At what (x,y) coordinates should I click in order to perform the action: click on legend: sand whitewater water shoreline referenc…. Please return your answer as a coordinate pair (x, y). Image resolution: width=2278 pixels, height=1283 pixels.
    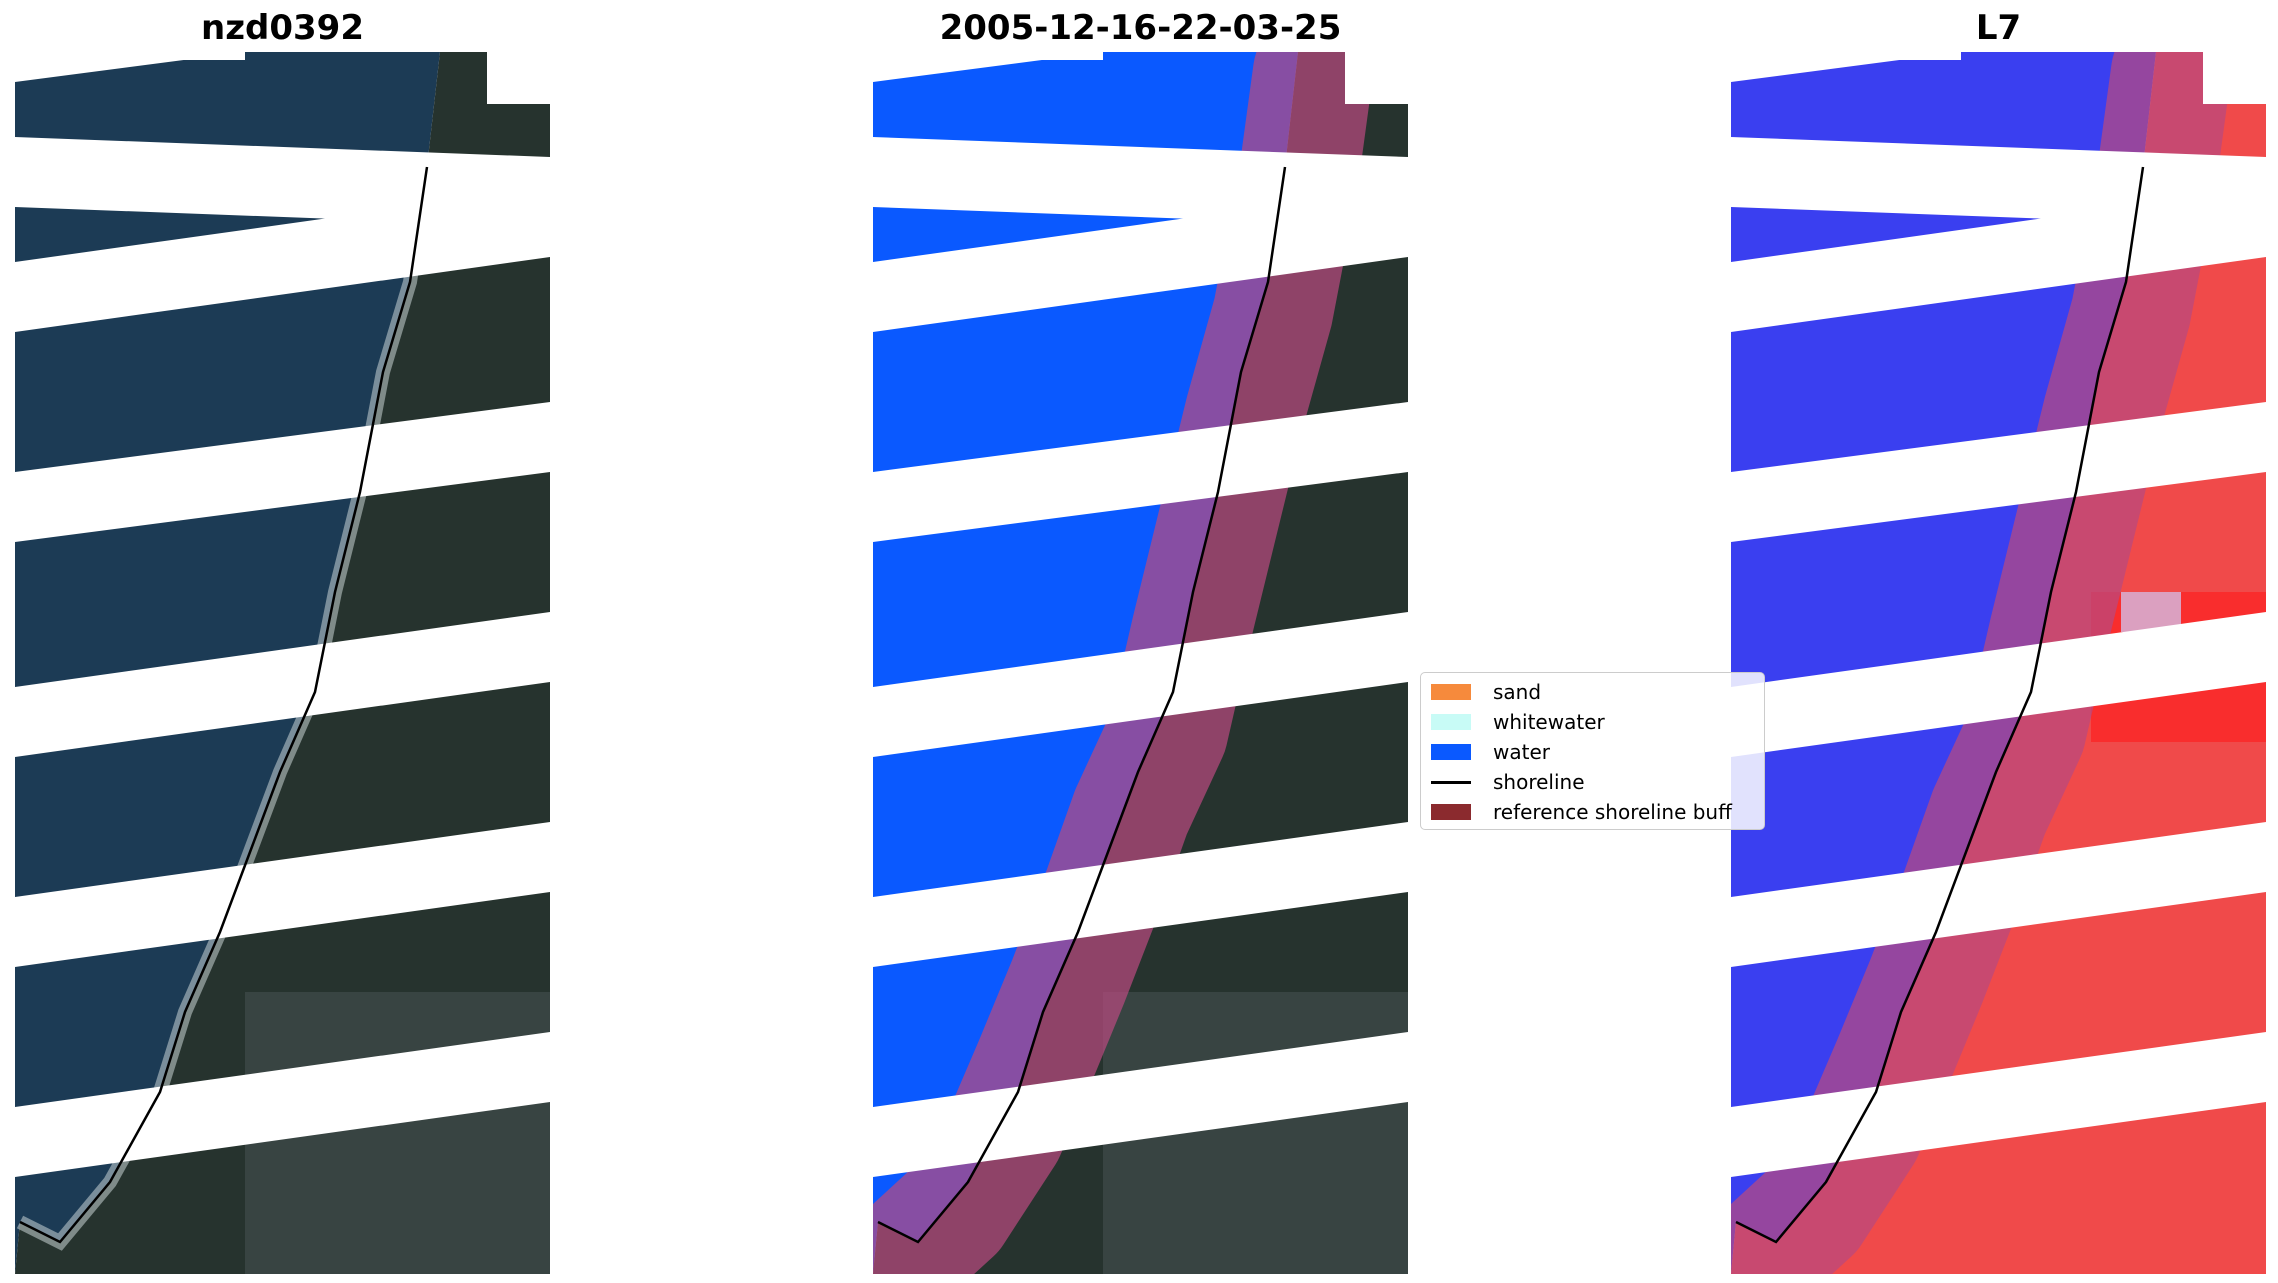
    Looking at the image, I should click on (1592, 751).